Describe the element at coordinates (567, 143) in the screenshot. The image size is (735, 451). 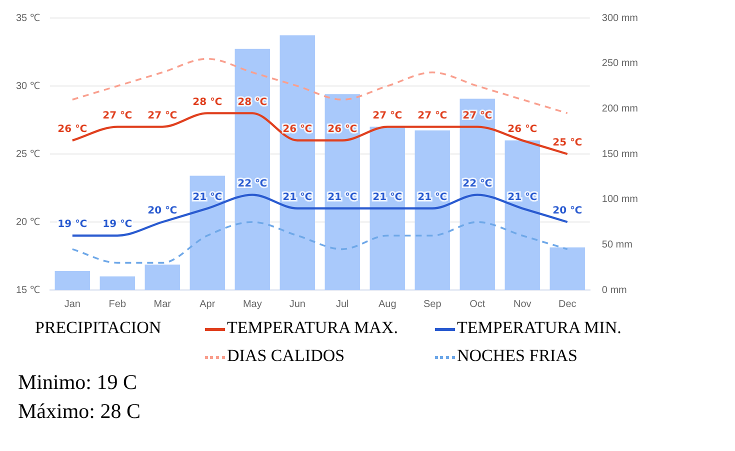
I see `data-label: 25 ℃` at that location.